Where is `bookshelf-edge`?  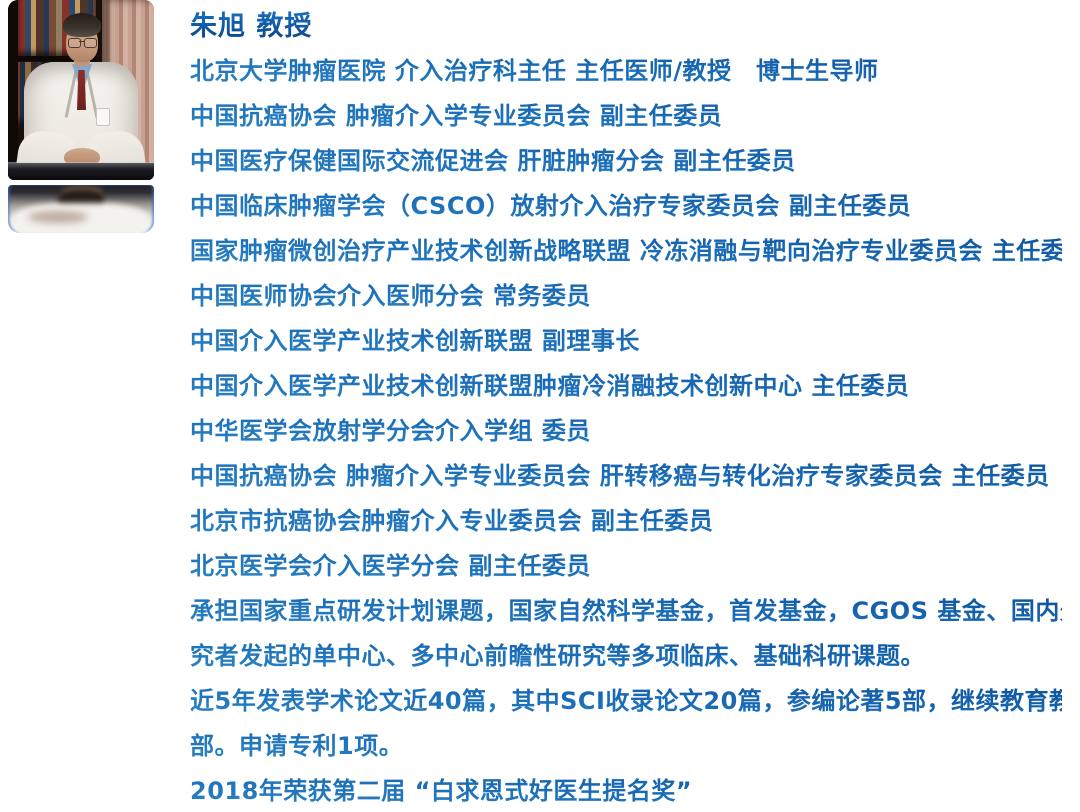
bookshelf-edge is located at coordinates (57, 58).